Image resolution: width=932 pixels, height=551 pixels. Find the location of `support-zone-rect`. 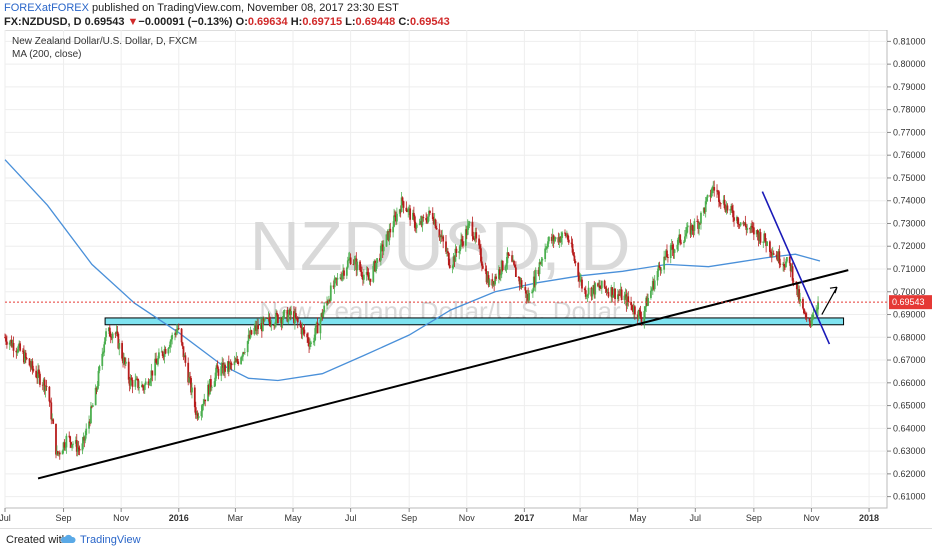

support-zone-rect is located at coordinates (474, 321).